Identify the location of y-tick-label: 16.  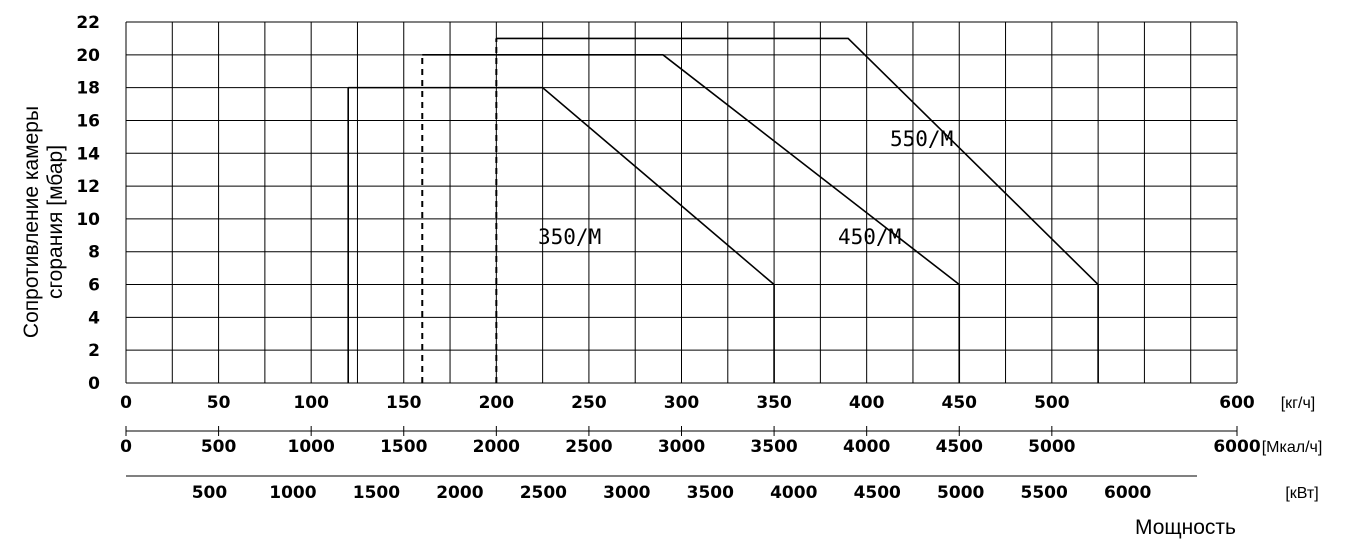
(88, 121).